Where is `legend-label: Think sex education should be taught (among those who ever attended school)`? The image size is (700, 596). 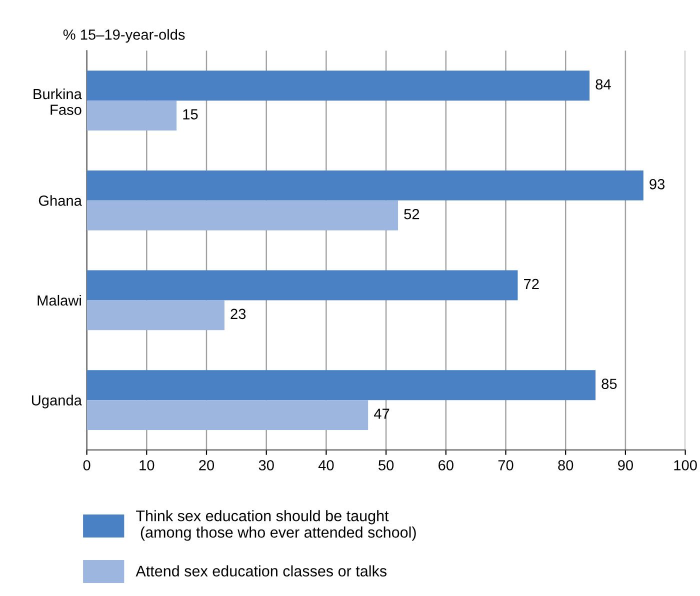
legend-label: Think sex education should be taught (among those who ever attended school) is located at coordinates (276, 525).